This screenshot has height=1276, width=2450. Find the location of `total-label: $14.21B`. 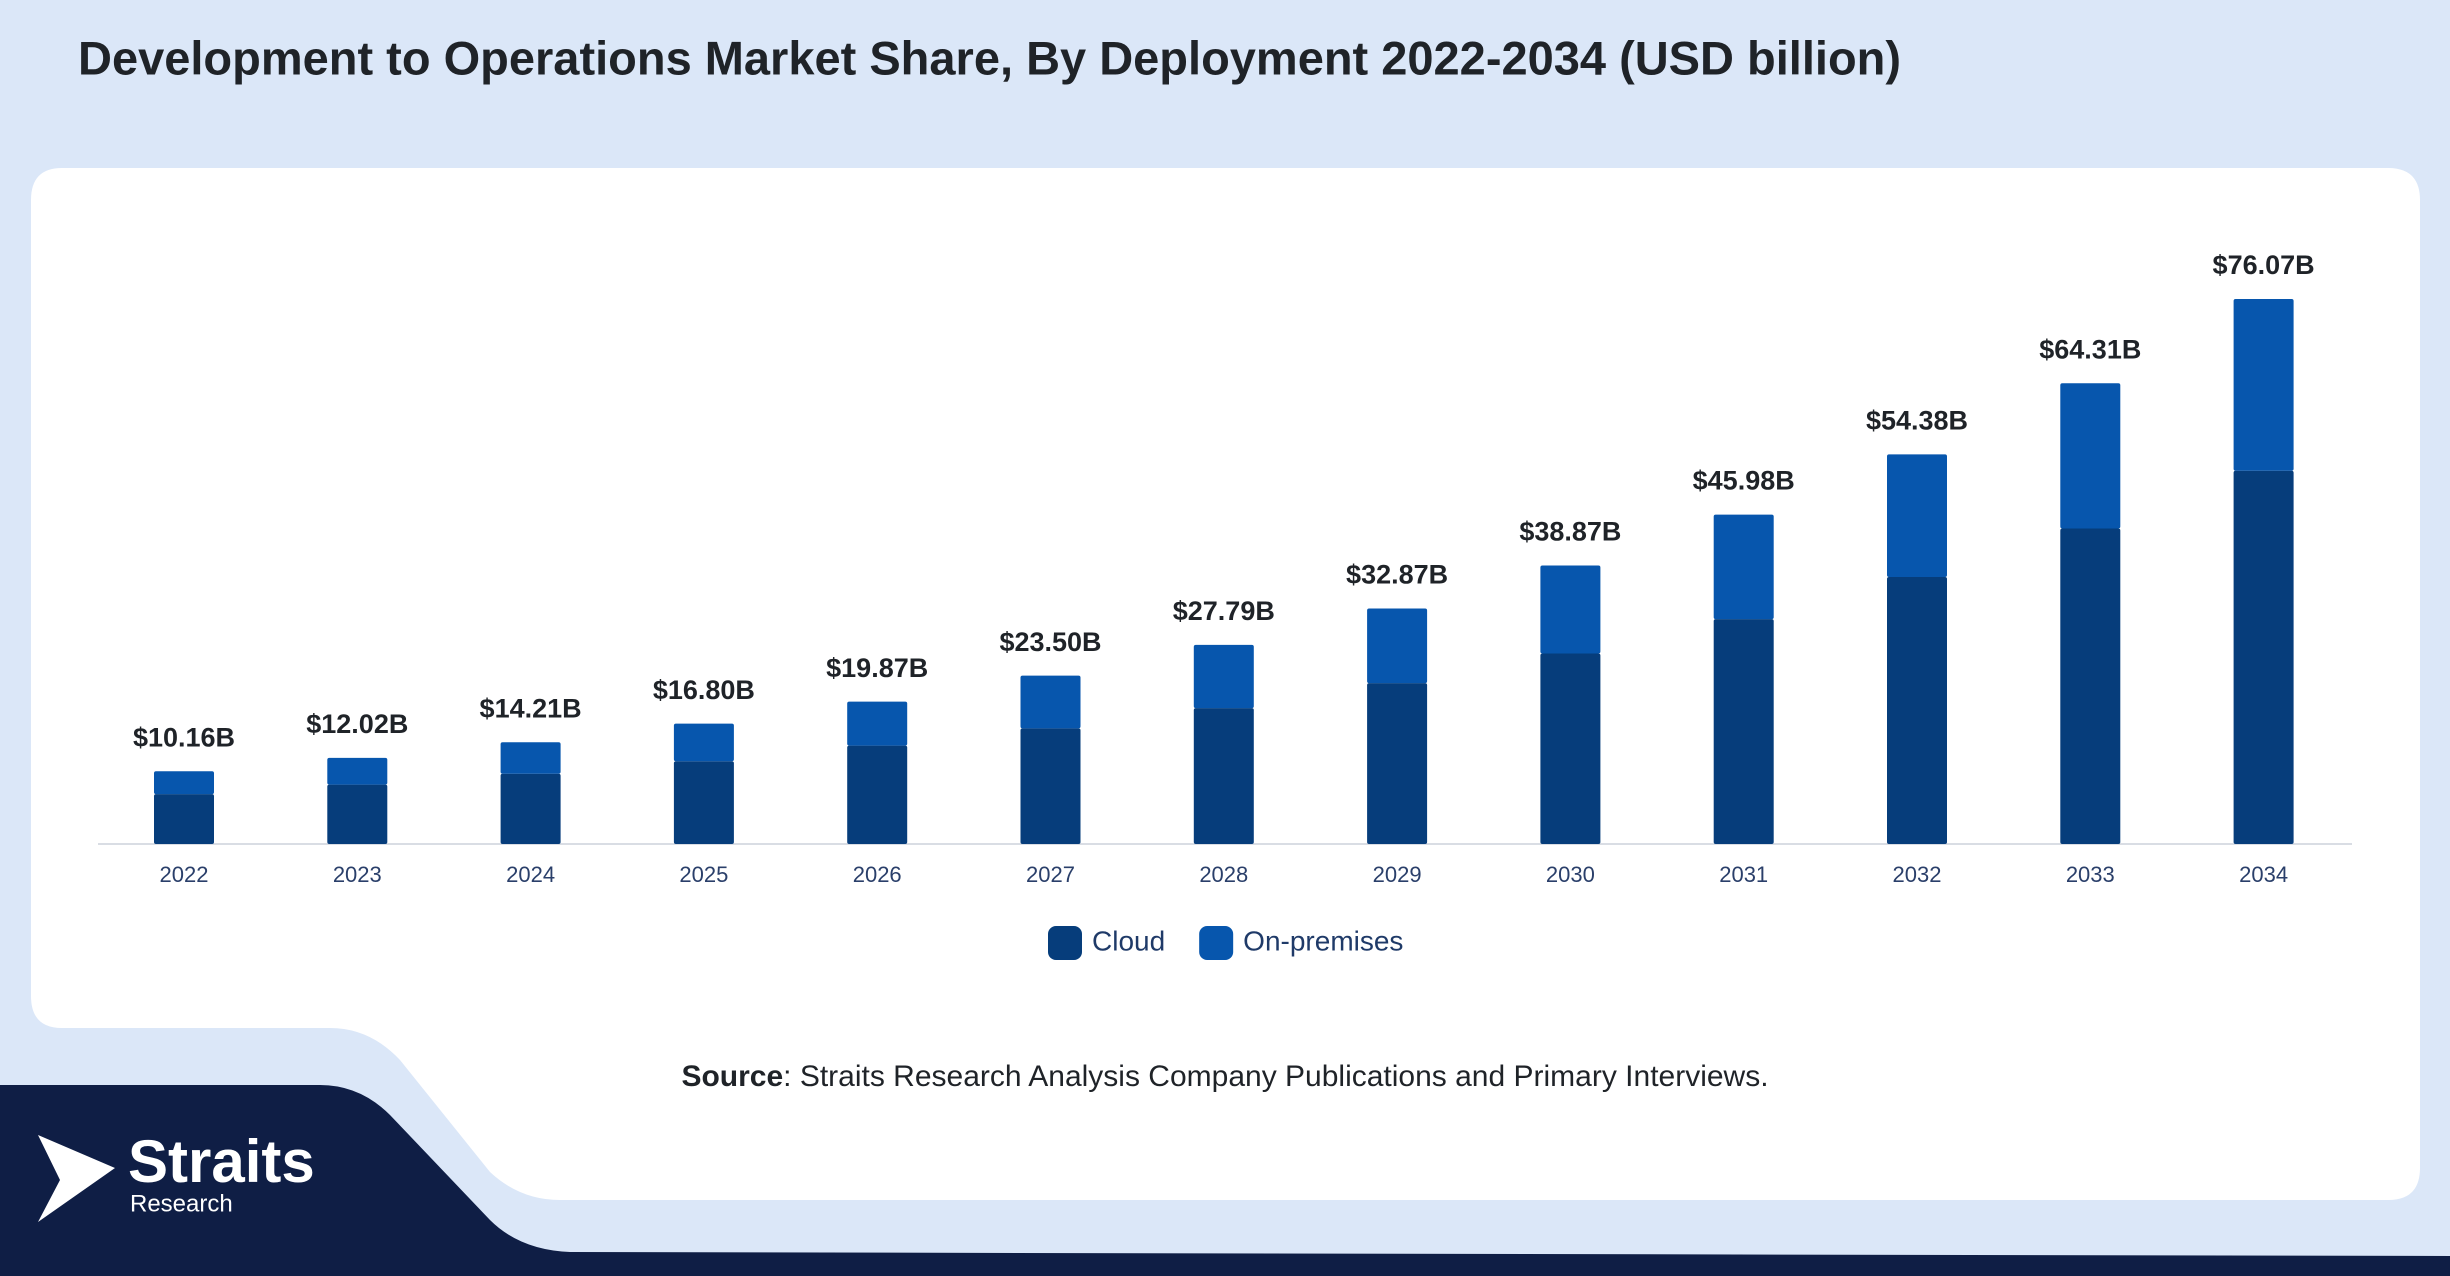

total-label: $14.21B is located at coordinates (531, 708).